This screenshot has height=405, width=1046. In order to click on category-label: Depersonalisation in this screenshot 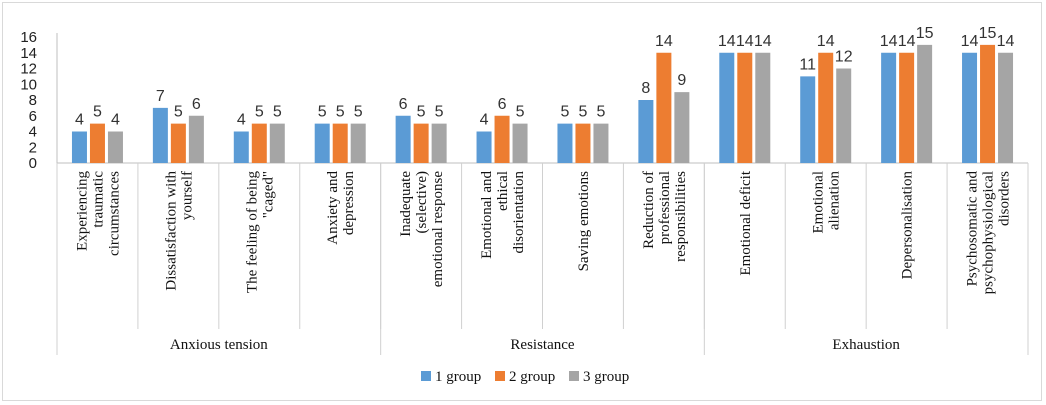, I will do `click(908, 225)`.